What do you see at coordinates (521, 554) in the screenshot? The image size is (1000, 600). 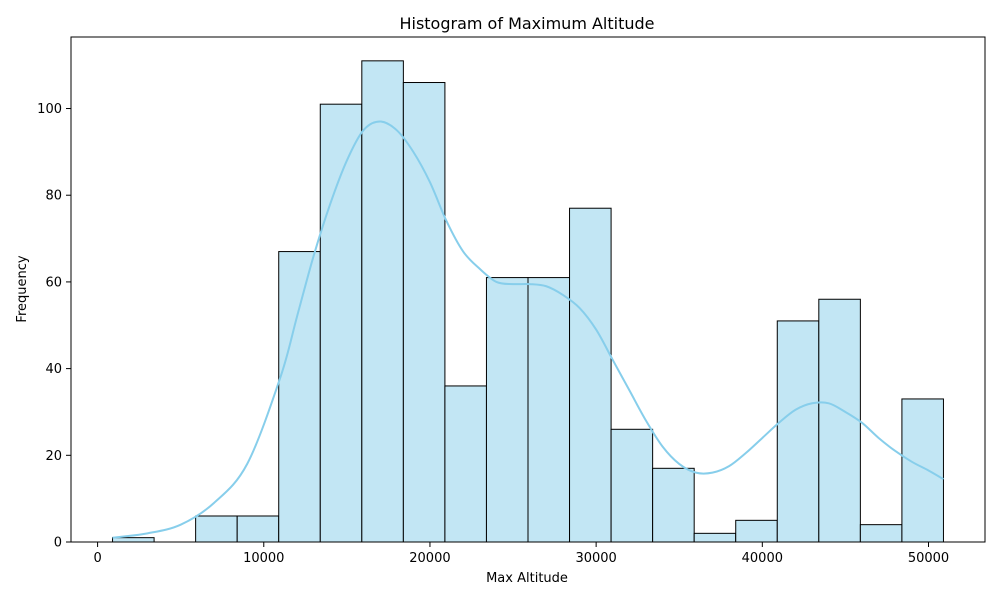 I see `x-axis-ticks: 0 10000 20000 30000 40000 50000` at bounding box center [521, 554].